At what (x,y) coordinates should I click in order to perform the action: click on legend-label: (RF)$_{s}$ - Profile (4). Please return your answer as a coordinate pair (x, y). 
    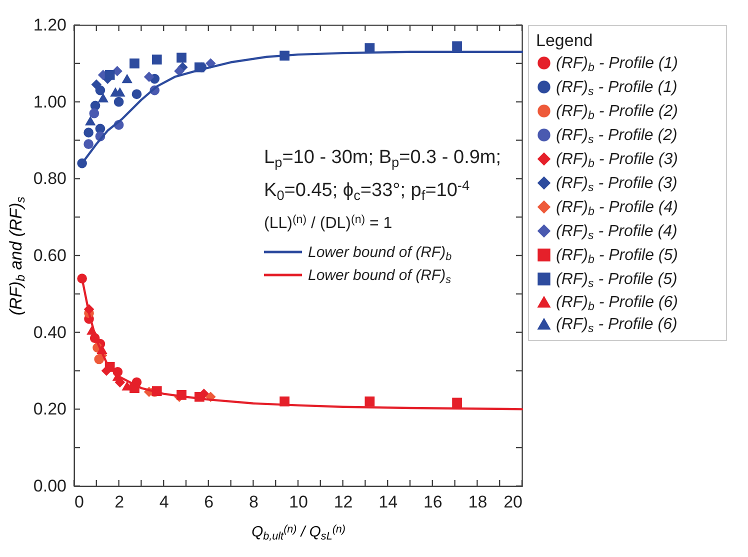
    Looking at the image, I should click on (617, 232).